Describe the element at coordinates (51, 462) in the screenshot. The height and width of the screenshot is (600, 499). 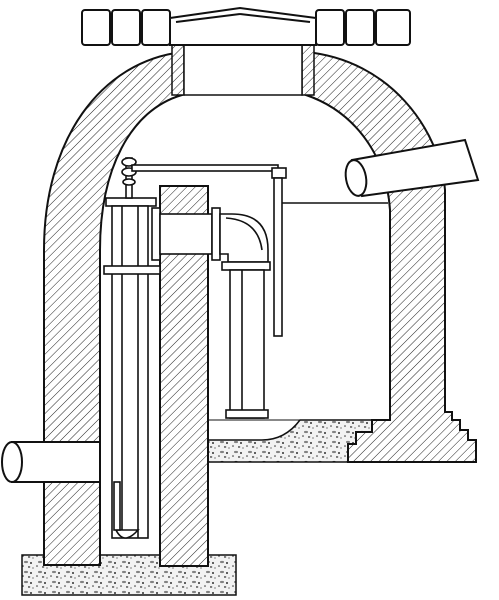
I see `outlet-pipe` at that location.